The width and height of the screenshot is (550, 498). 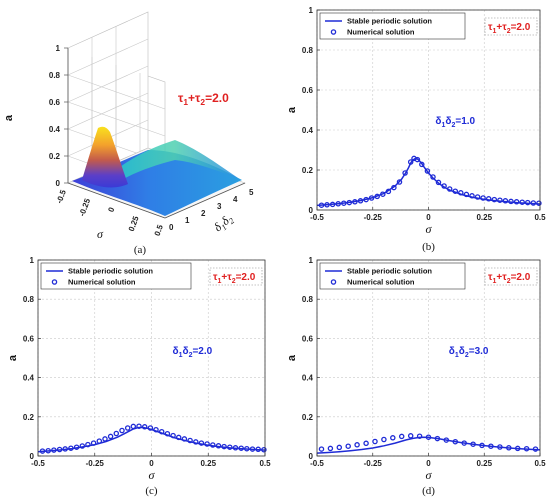 I want to click on panel-c-ytick-label: 0.8, so click(x=29, y=299).